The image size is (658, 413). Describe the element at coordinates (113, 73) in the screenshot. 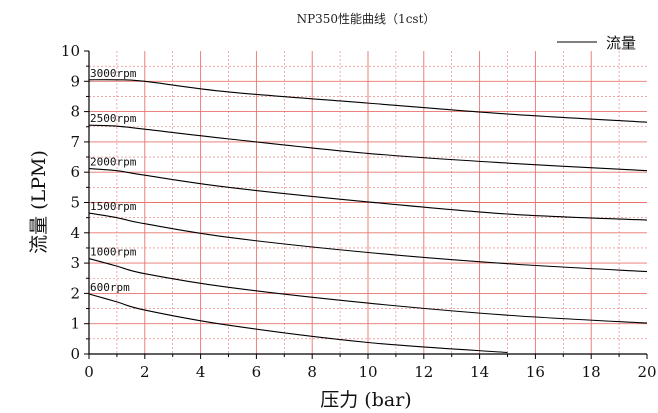

I see `series-label-3000rpm: 3000rpm` at that location.